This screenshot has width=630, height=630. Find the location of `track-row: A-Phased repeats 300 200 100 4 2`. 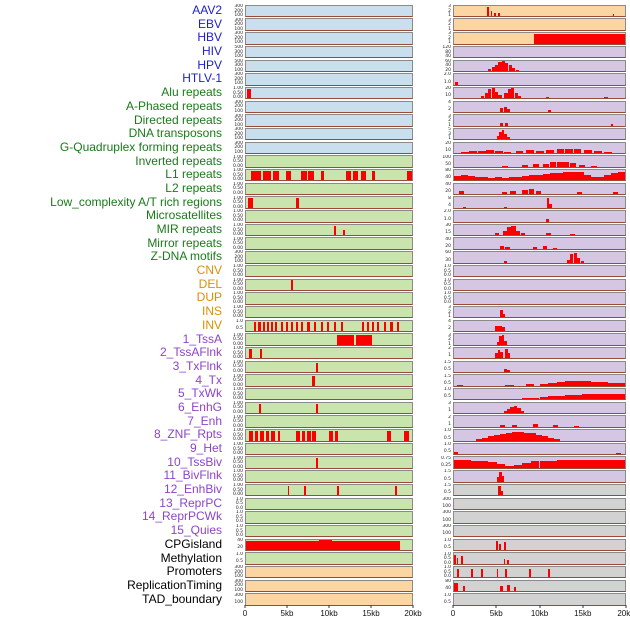

track-row: A-Phased repeats 300 200 100 4 2 is located at coordinates (315, 107).